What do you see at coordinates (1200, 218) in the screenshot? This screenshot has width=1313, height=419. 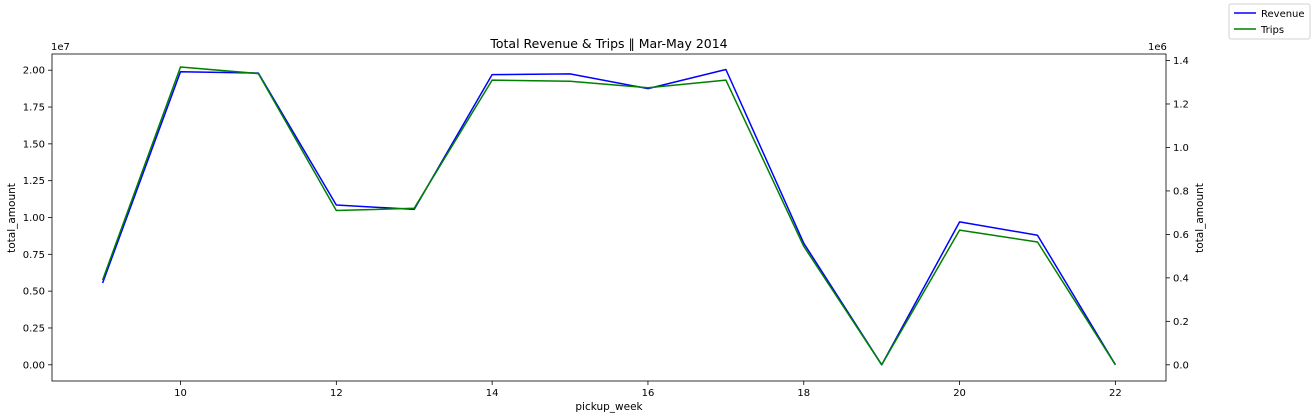 I see `right-axis-label: total_amount` at bounding box center [1200, 218].